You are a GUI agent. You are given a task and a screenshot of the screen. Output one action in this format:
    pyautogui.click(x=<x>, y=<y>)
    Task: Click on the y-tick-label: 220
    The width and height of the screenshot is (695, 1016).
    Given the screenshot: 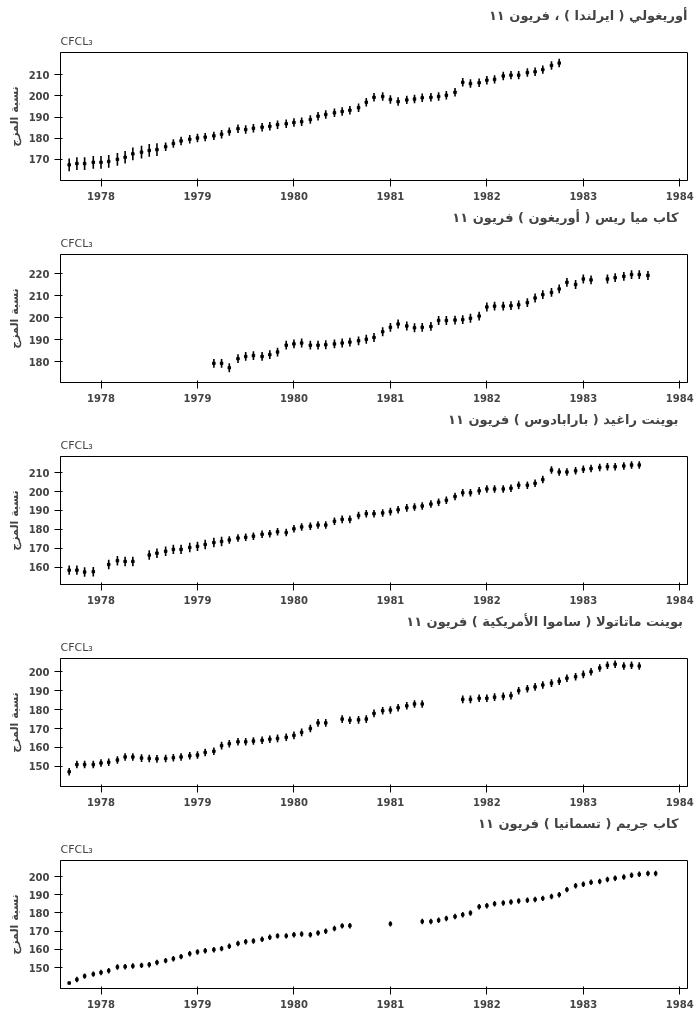 What is the action you would take?
    pyautogui.click(x=39, y=274)
    